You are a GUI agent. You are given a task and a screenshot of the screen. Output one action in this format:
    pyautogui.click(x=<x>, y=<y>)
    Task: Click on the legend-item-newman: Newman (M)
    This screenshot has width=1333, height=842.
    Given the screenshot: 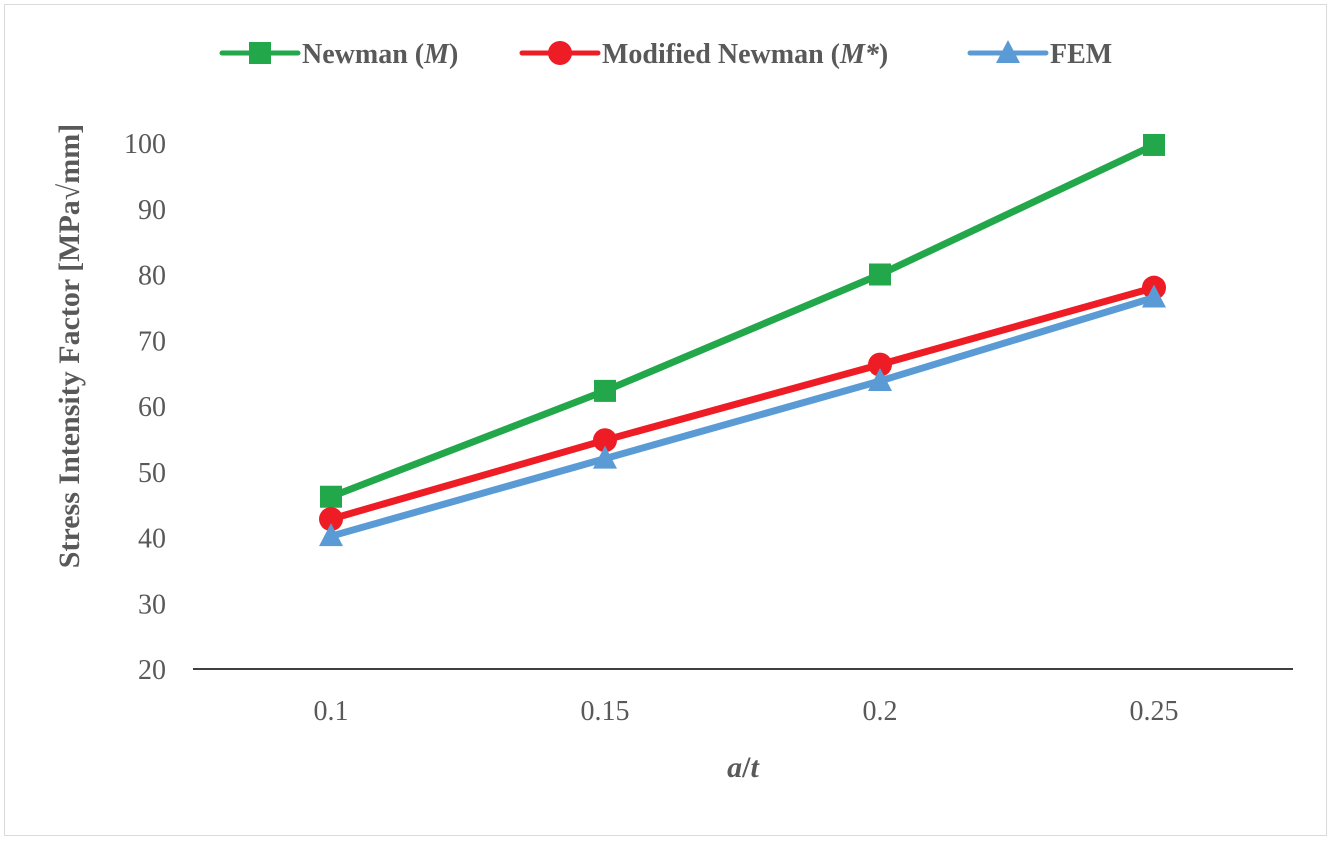 What is the action you would take?
    pyautogui.click(x=338, y=54)
    